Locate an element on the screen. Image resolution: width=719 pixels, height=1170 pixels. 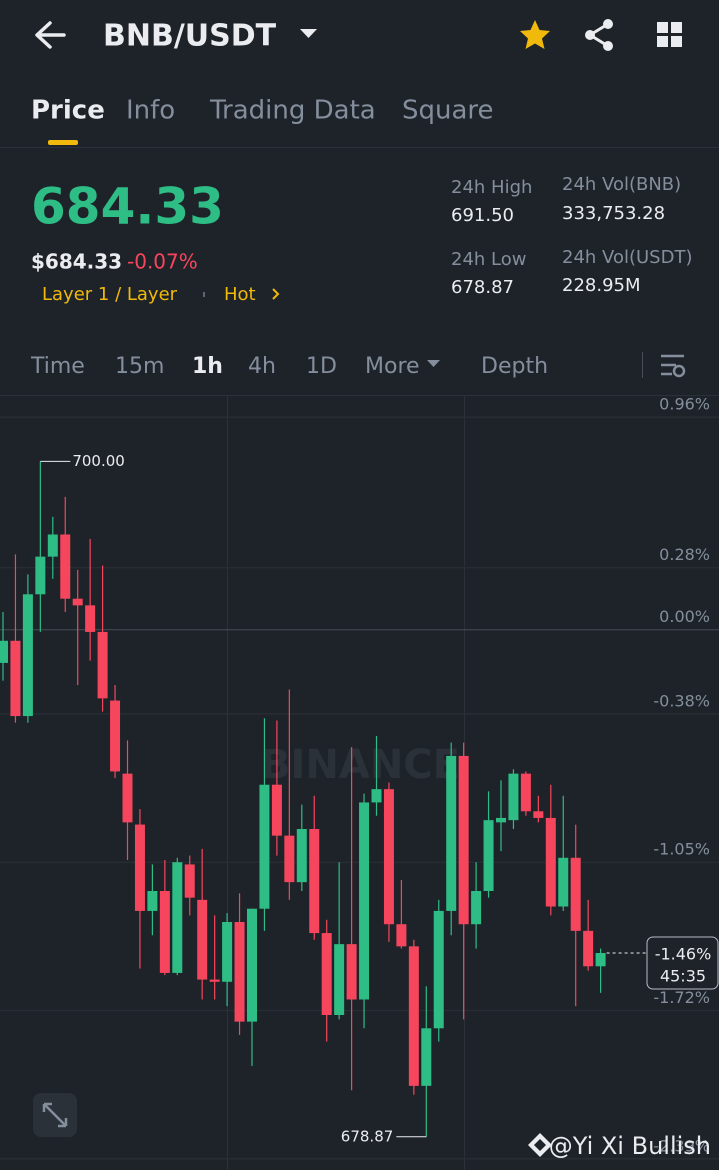
interval: 4h is located at coordinates (262, 366).